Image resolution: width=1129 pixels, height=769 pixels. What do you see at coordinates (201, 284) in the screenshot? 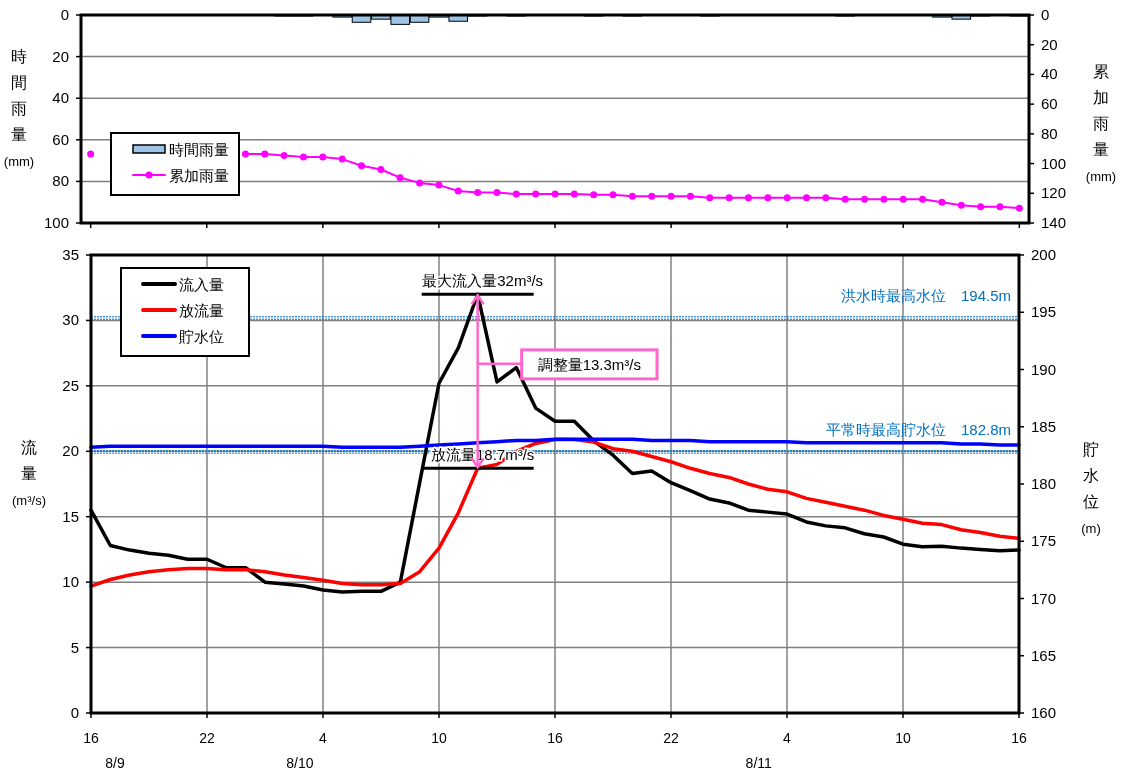
I see `legend-label: 流入量` at bounding box center [201, 284].